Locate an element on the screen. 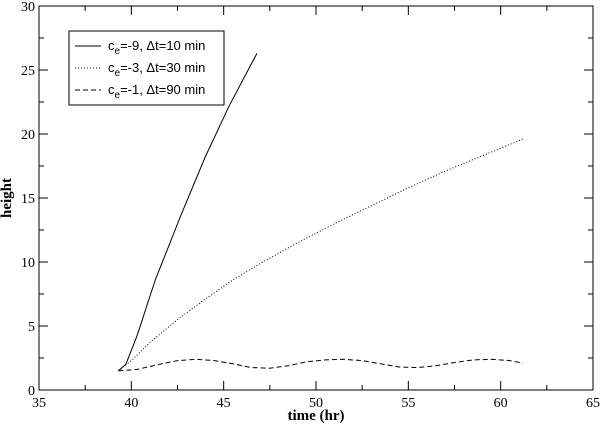 The height and width of the screenshot is (428, 600). x-tick-label: 40 is located at coordinates (131, 403).